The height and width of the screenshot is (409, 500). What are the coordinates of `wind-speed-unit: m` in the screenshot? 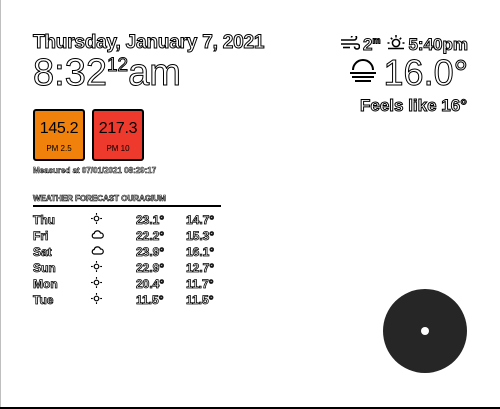 It's located at (376, 39).